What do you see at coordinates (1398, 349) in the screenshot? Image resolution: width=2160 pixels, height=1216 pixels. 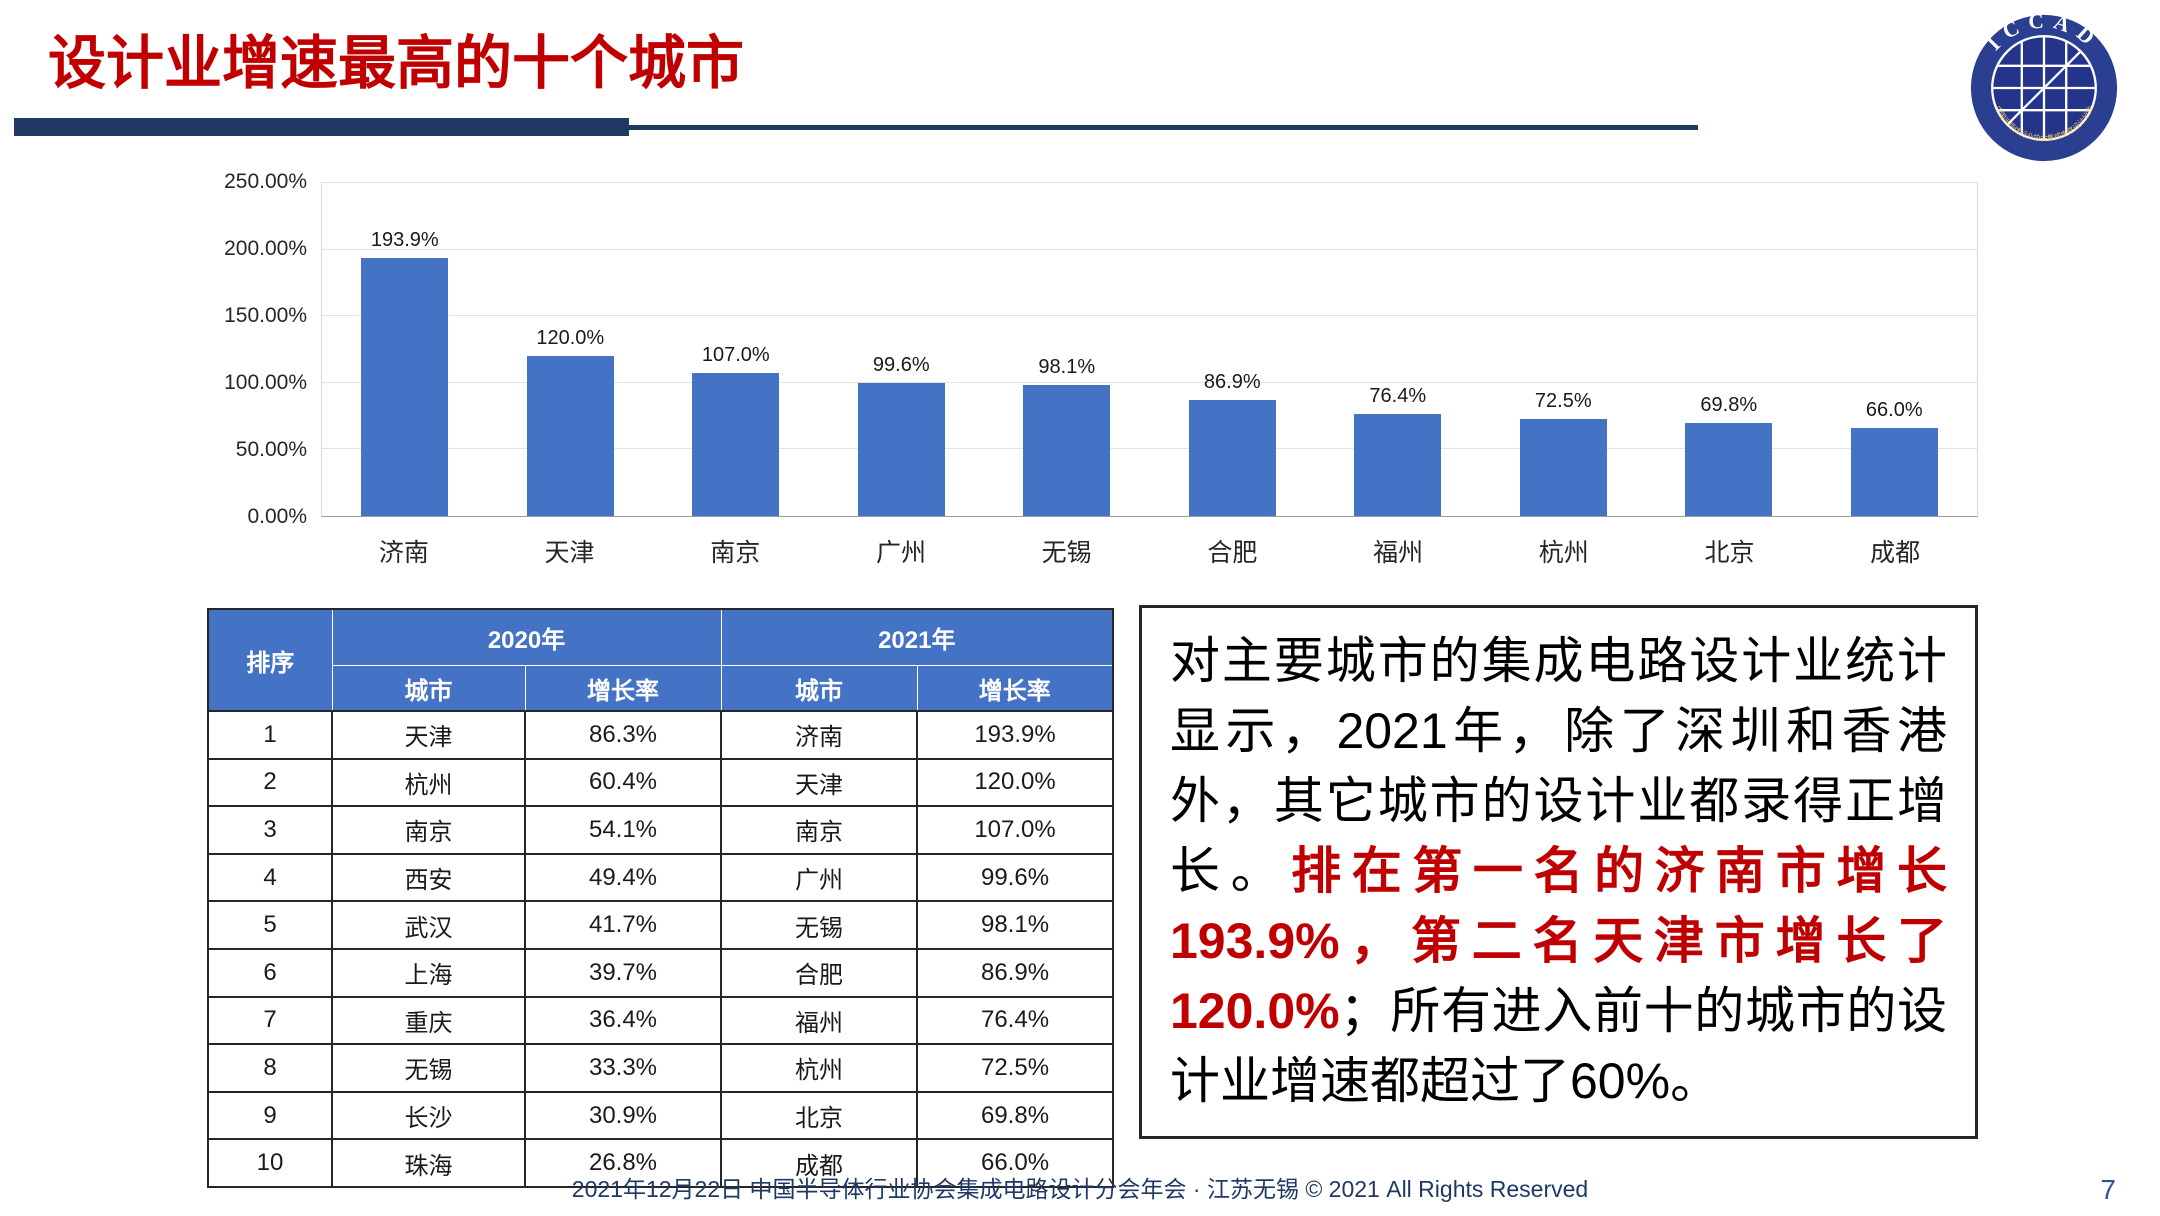 I see `bar-slot: 76.4%` at bounding box center [1398, 349].